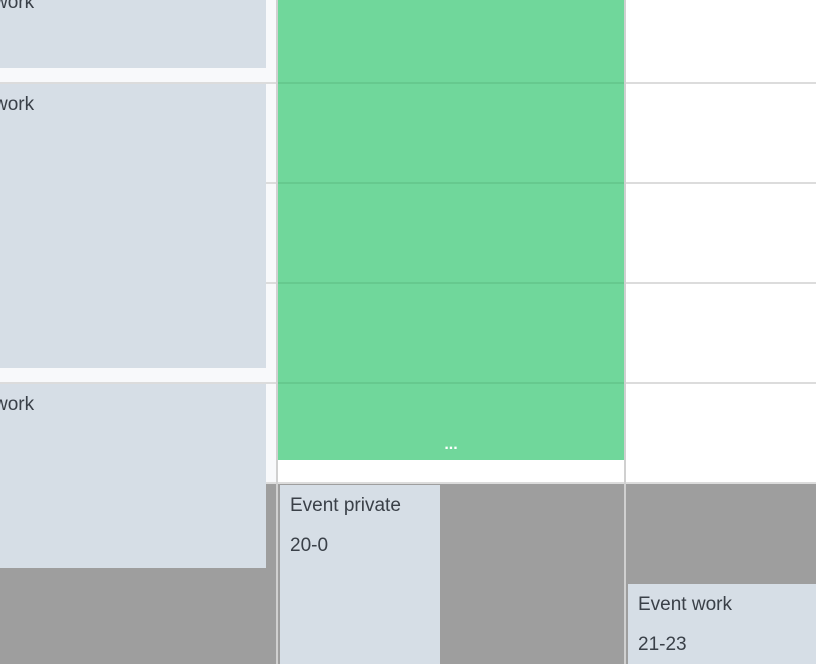 This screenshot has width=816, height=664. I want to click on event-title: Event work, so click(685, 604).